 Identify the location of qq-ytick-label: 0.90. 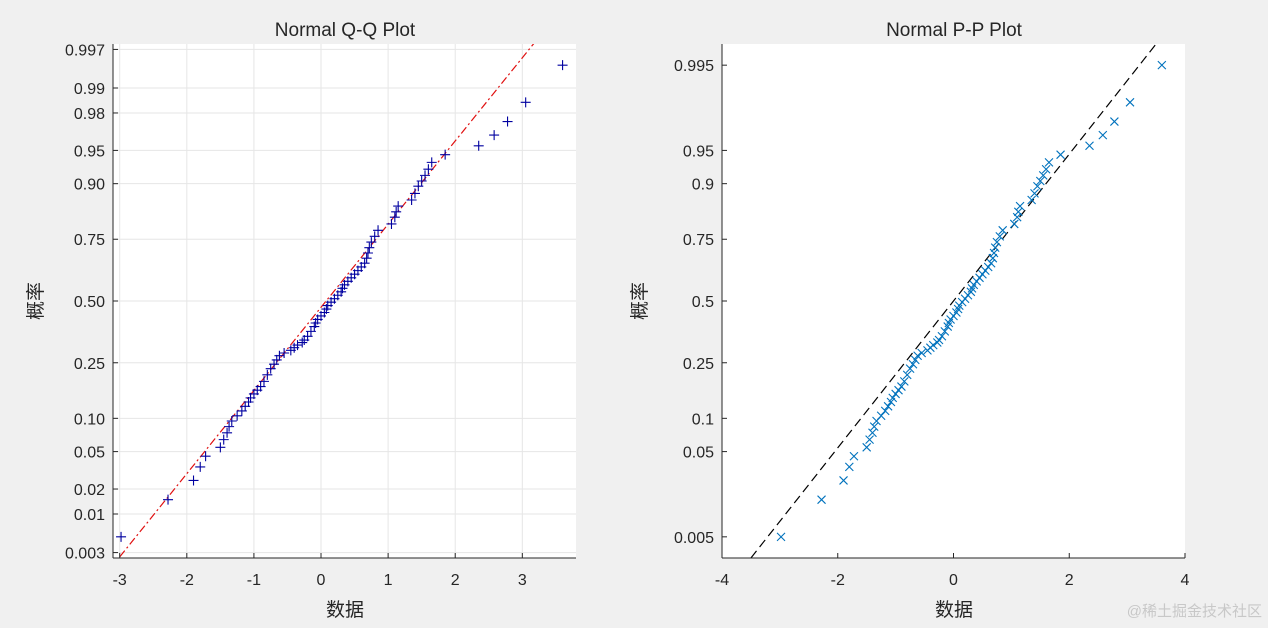
(89, 185).